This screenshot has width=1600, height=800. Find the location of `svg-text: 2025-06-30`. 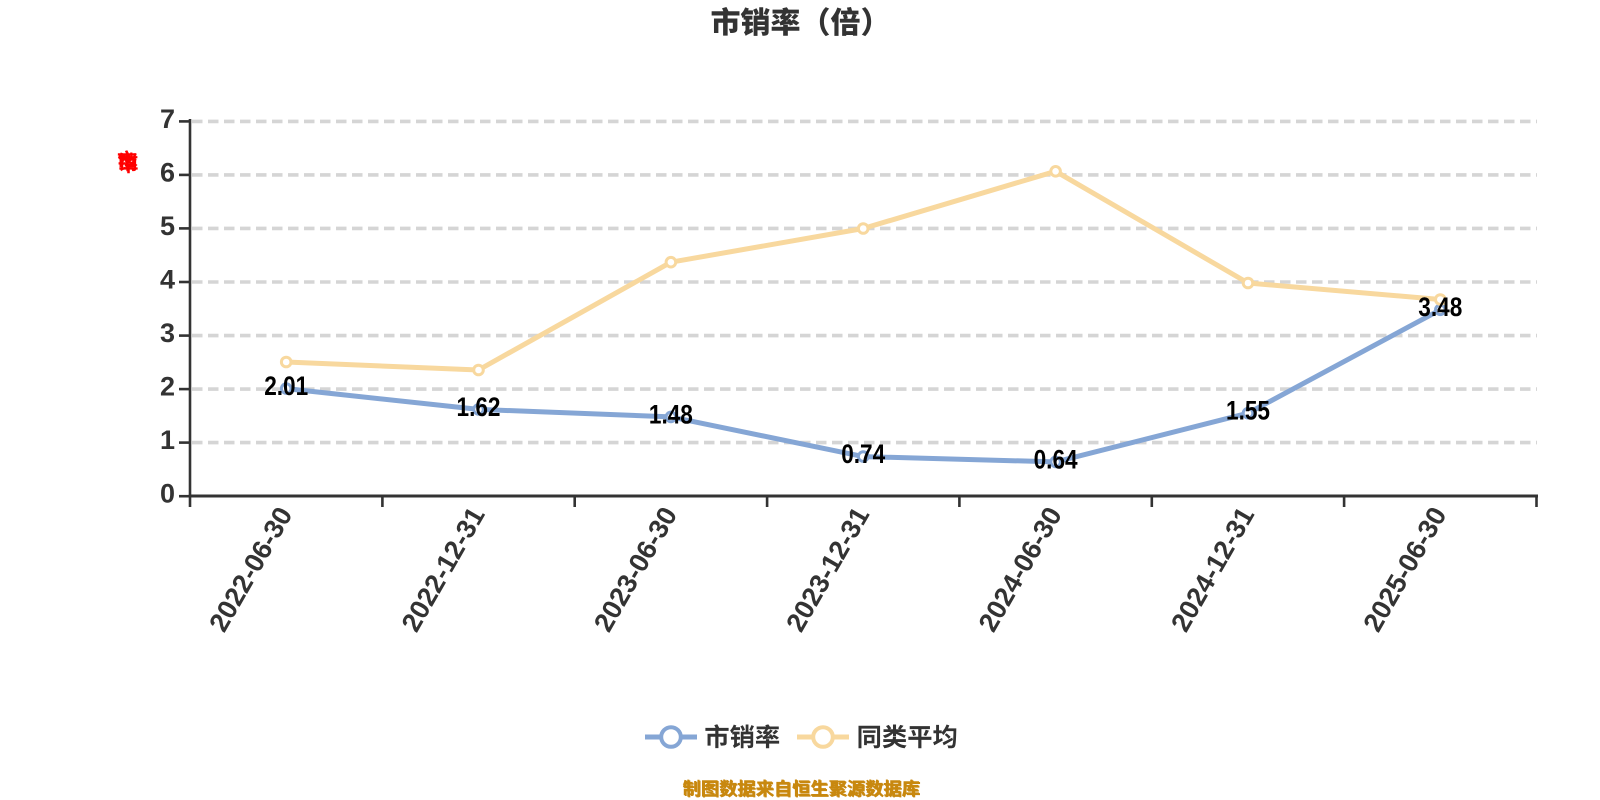

svg-text: 2025-06-30 is located at coordinates (1404, 569).